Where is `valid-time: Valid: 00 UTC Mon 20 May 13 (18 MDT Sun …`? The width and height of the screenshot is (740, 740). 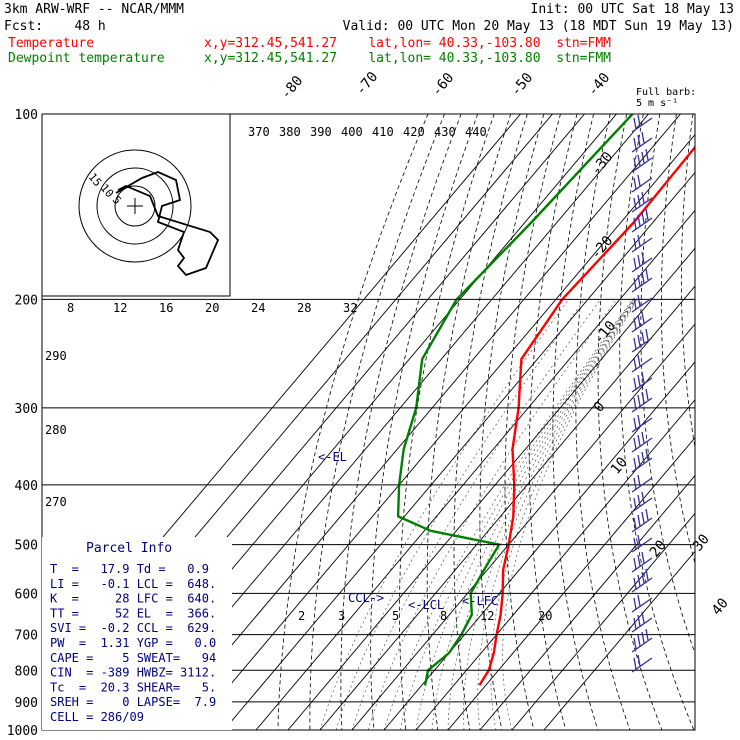
valid-time: Valid: 00 UTC Mon 20 May 13 (18 MDT Sun … is located at coordinates (538, 26).